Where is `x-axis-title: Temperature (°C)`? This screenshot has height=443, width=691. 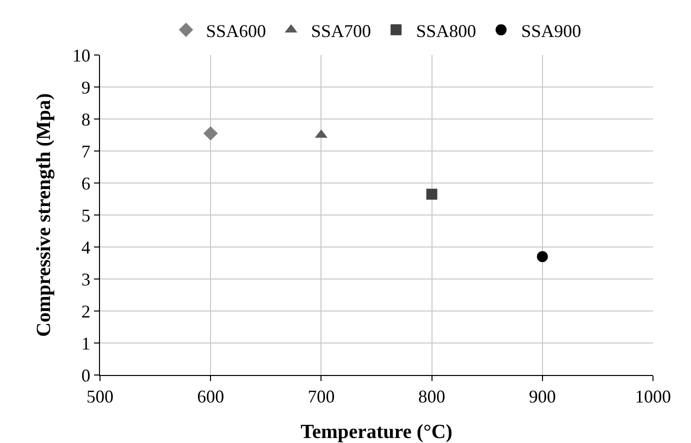 x-axis-title: Temperature (°C) is located at coordinates (376, 432).